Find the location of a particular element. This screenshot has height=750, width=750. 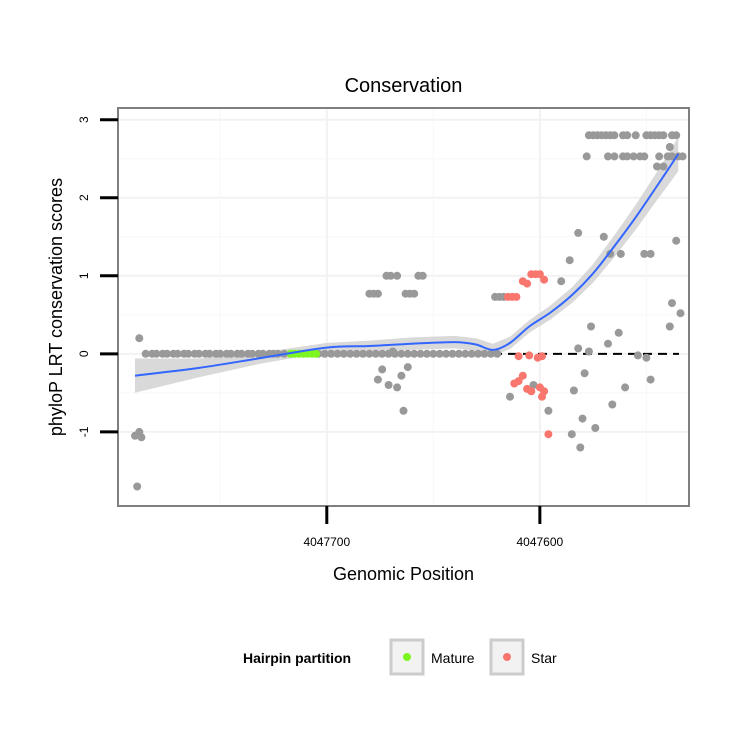

legend-dot-star is located at coordinates (507, 657).